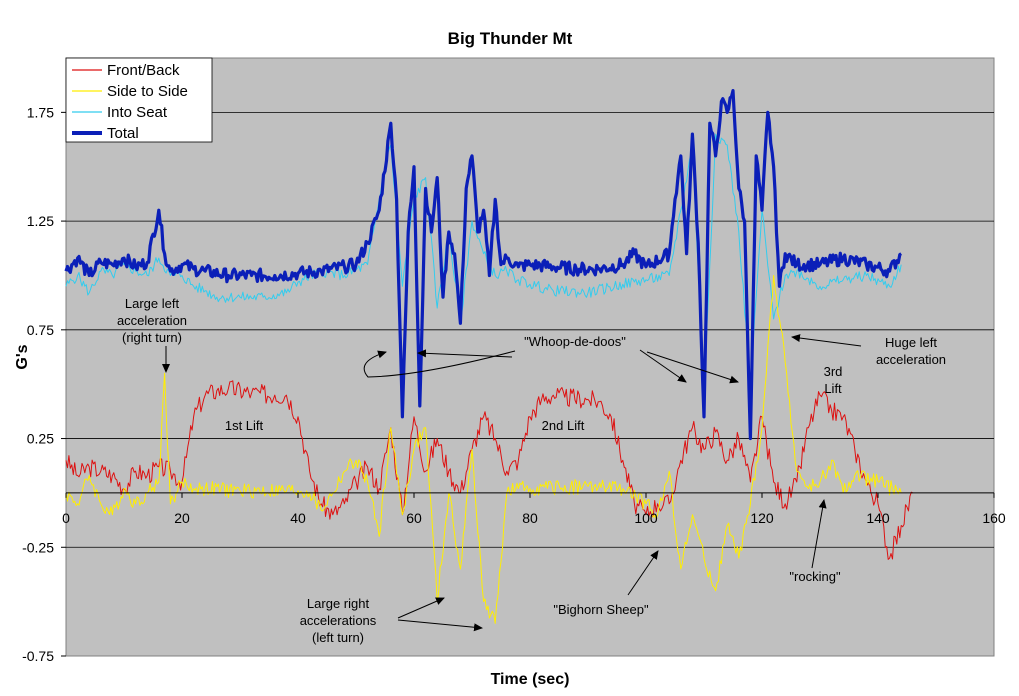  I want to click on y-tick-label: -0.25, so click(38, 547).